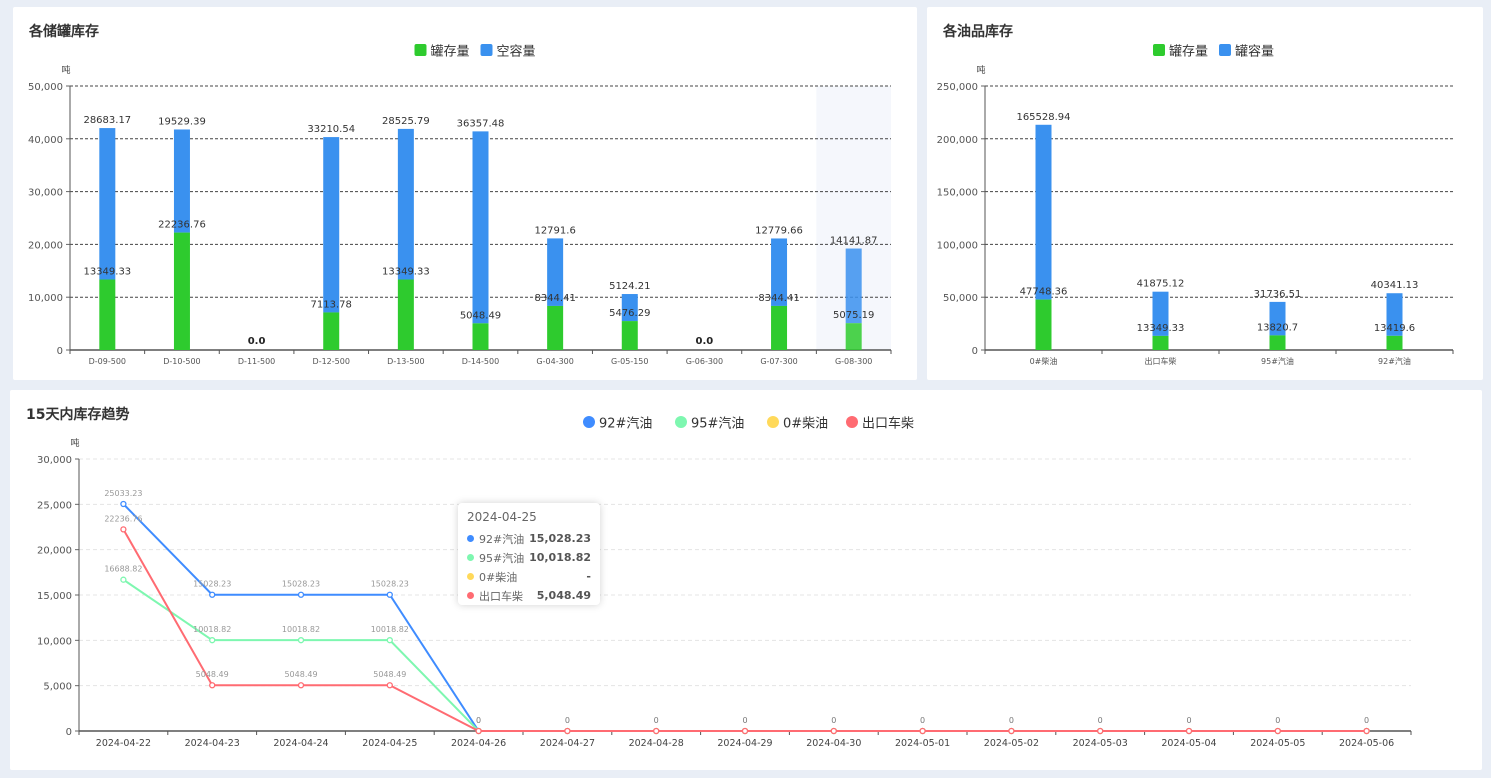  I want to click on x-tick-label: 2024-05-04, so click(1188, 743).